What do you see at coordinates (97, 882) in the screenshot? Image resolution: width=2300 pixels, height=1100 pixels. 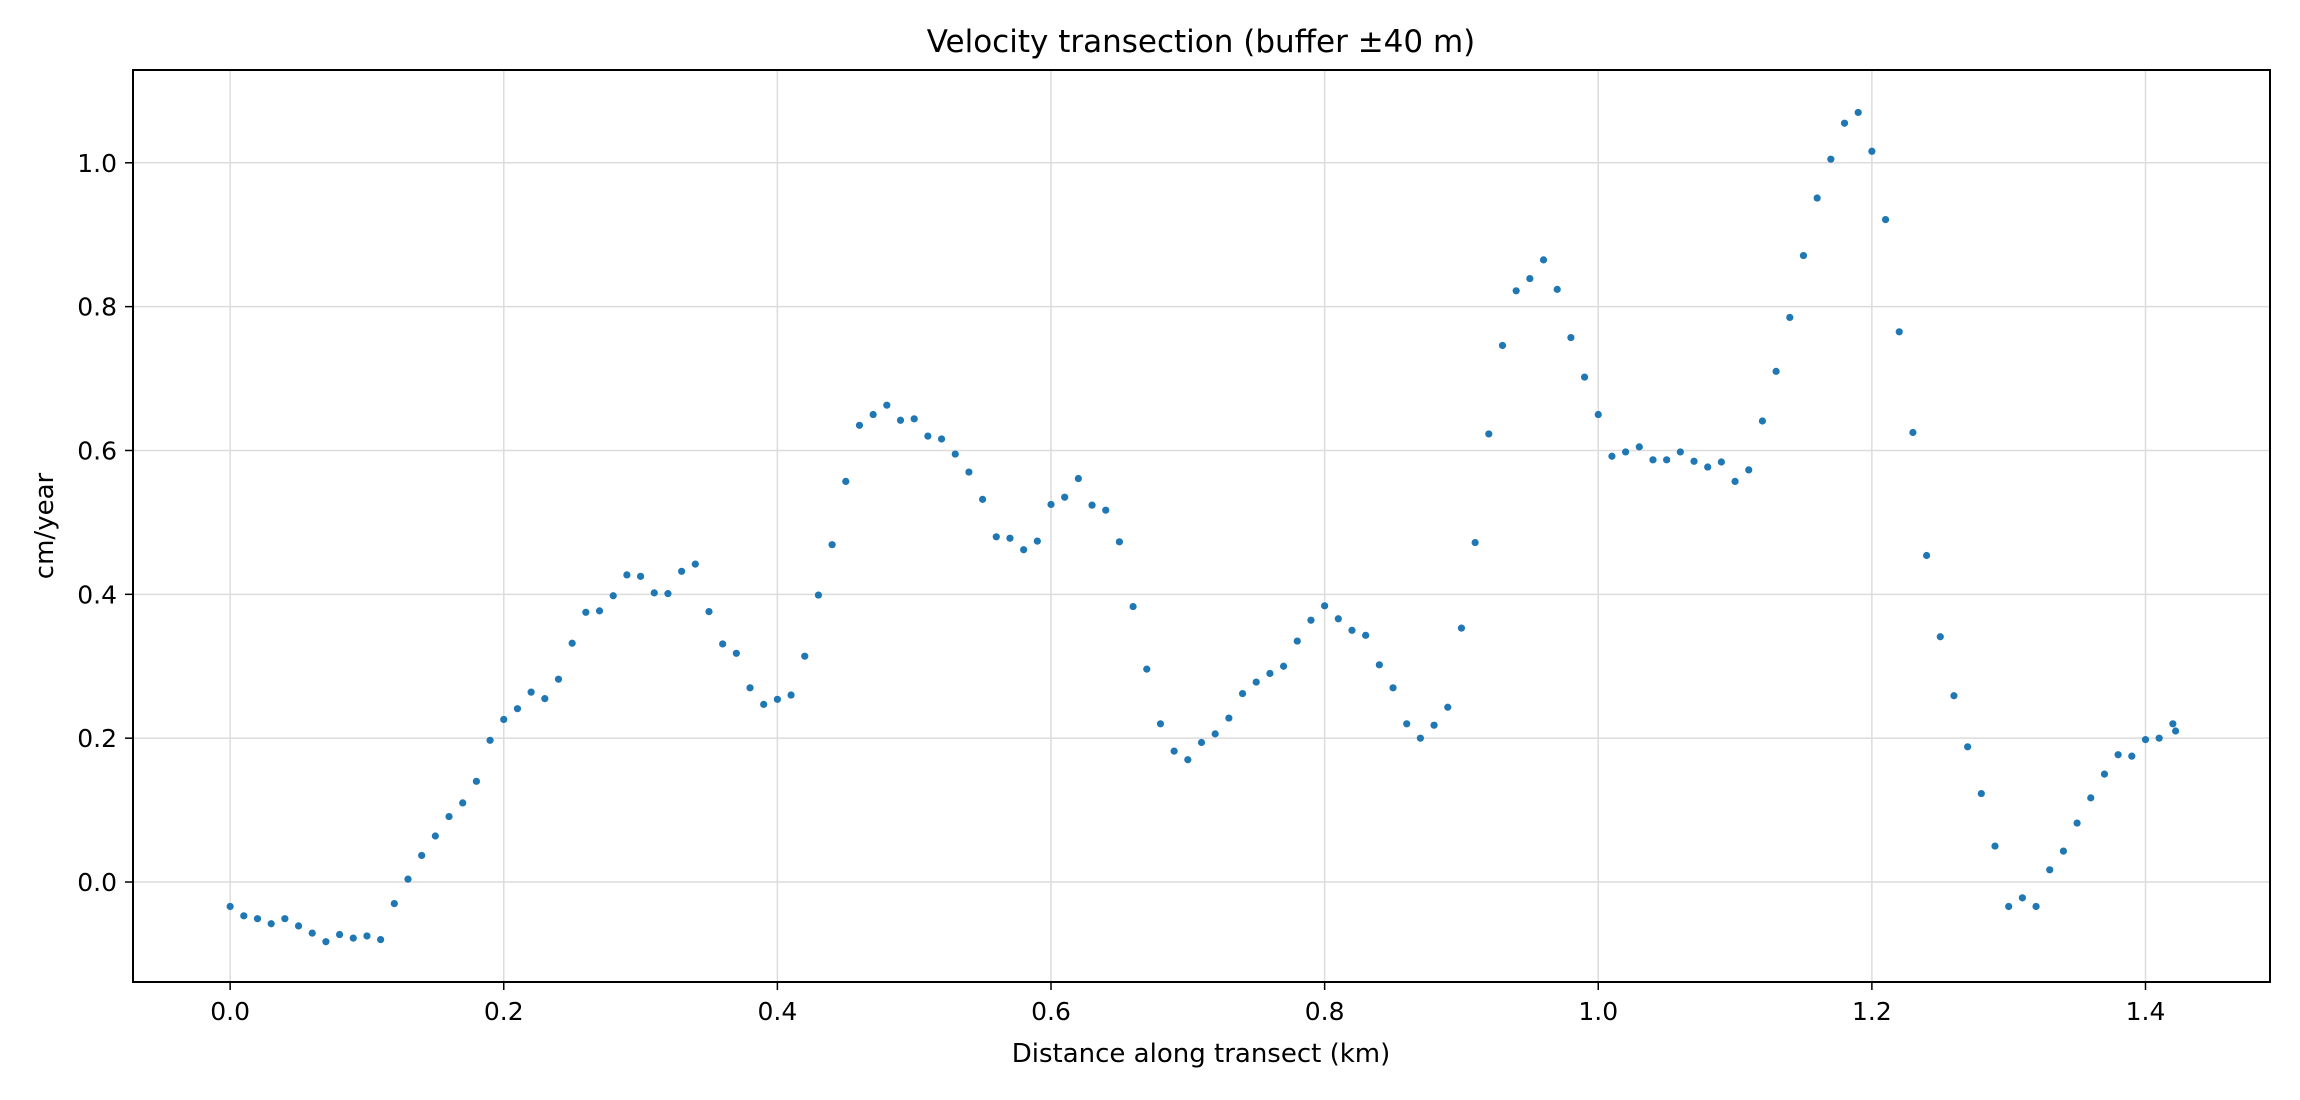 I see `y-tick-label: 0.0` at bounding box center [97, 882].